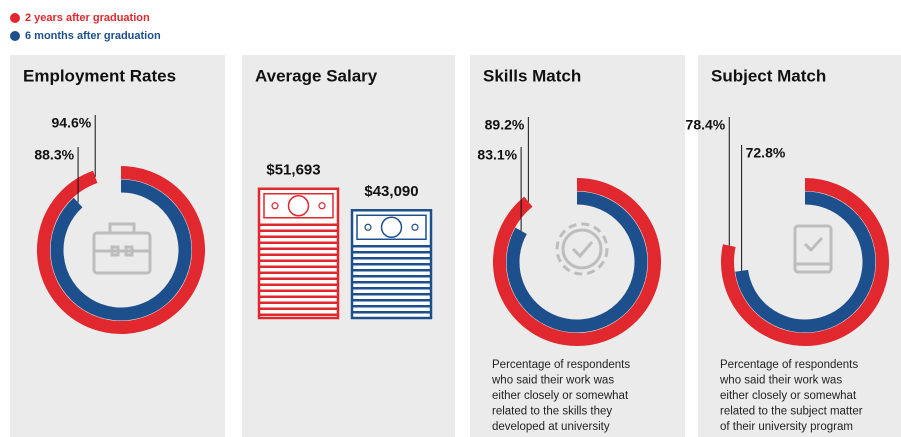  Describe the element at coordinates (582, 249) in the screenshot. I see `gear-icon` at that location.